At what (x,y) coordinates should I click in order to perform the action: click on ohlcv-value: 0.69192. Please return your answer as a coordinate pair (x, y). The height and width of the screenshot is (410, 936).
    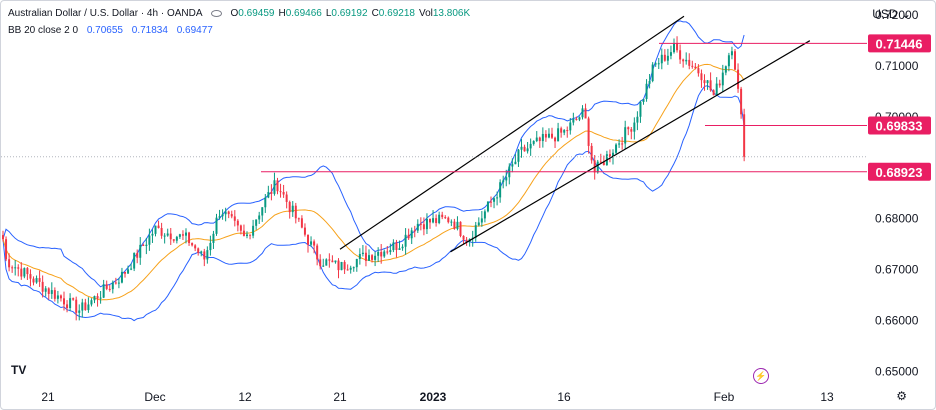
    Looking at the image, I should click on (349, 13).